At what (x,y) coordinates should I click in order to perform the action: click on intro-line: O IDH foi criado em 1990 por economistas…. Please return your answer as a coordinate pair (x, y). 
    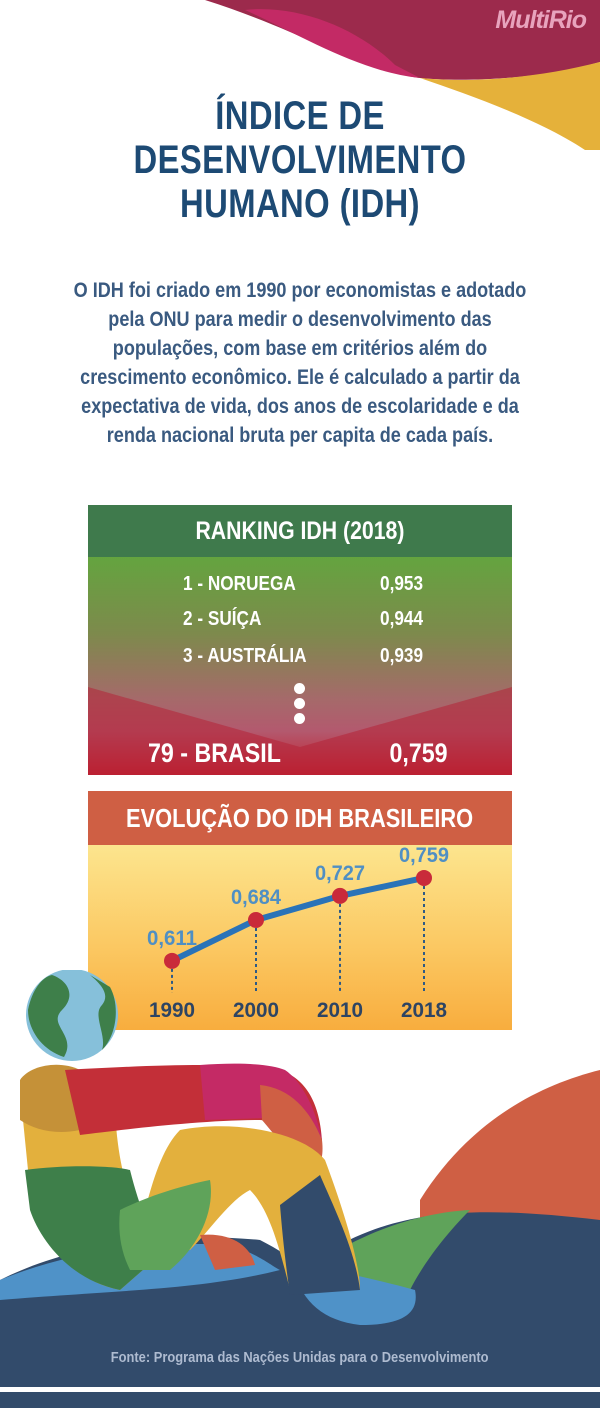
    Looking at the image, I should click on (300, 290).